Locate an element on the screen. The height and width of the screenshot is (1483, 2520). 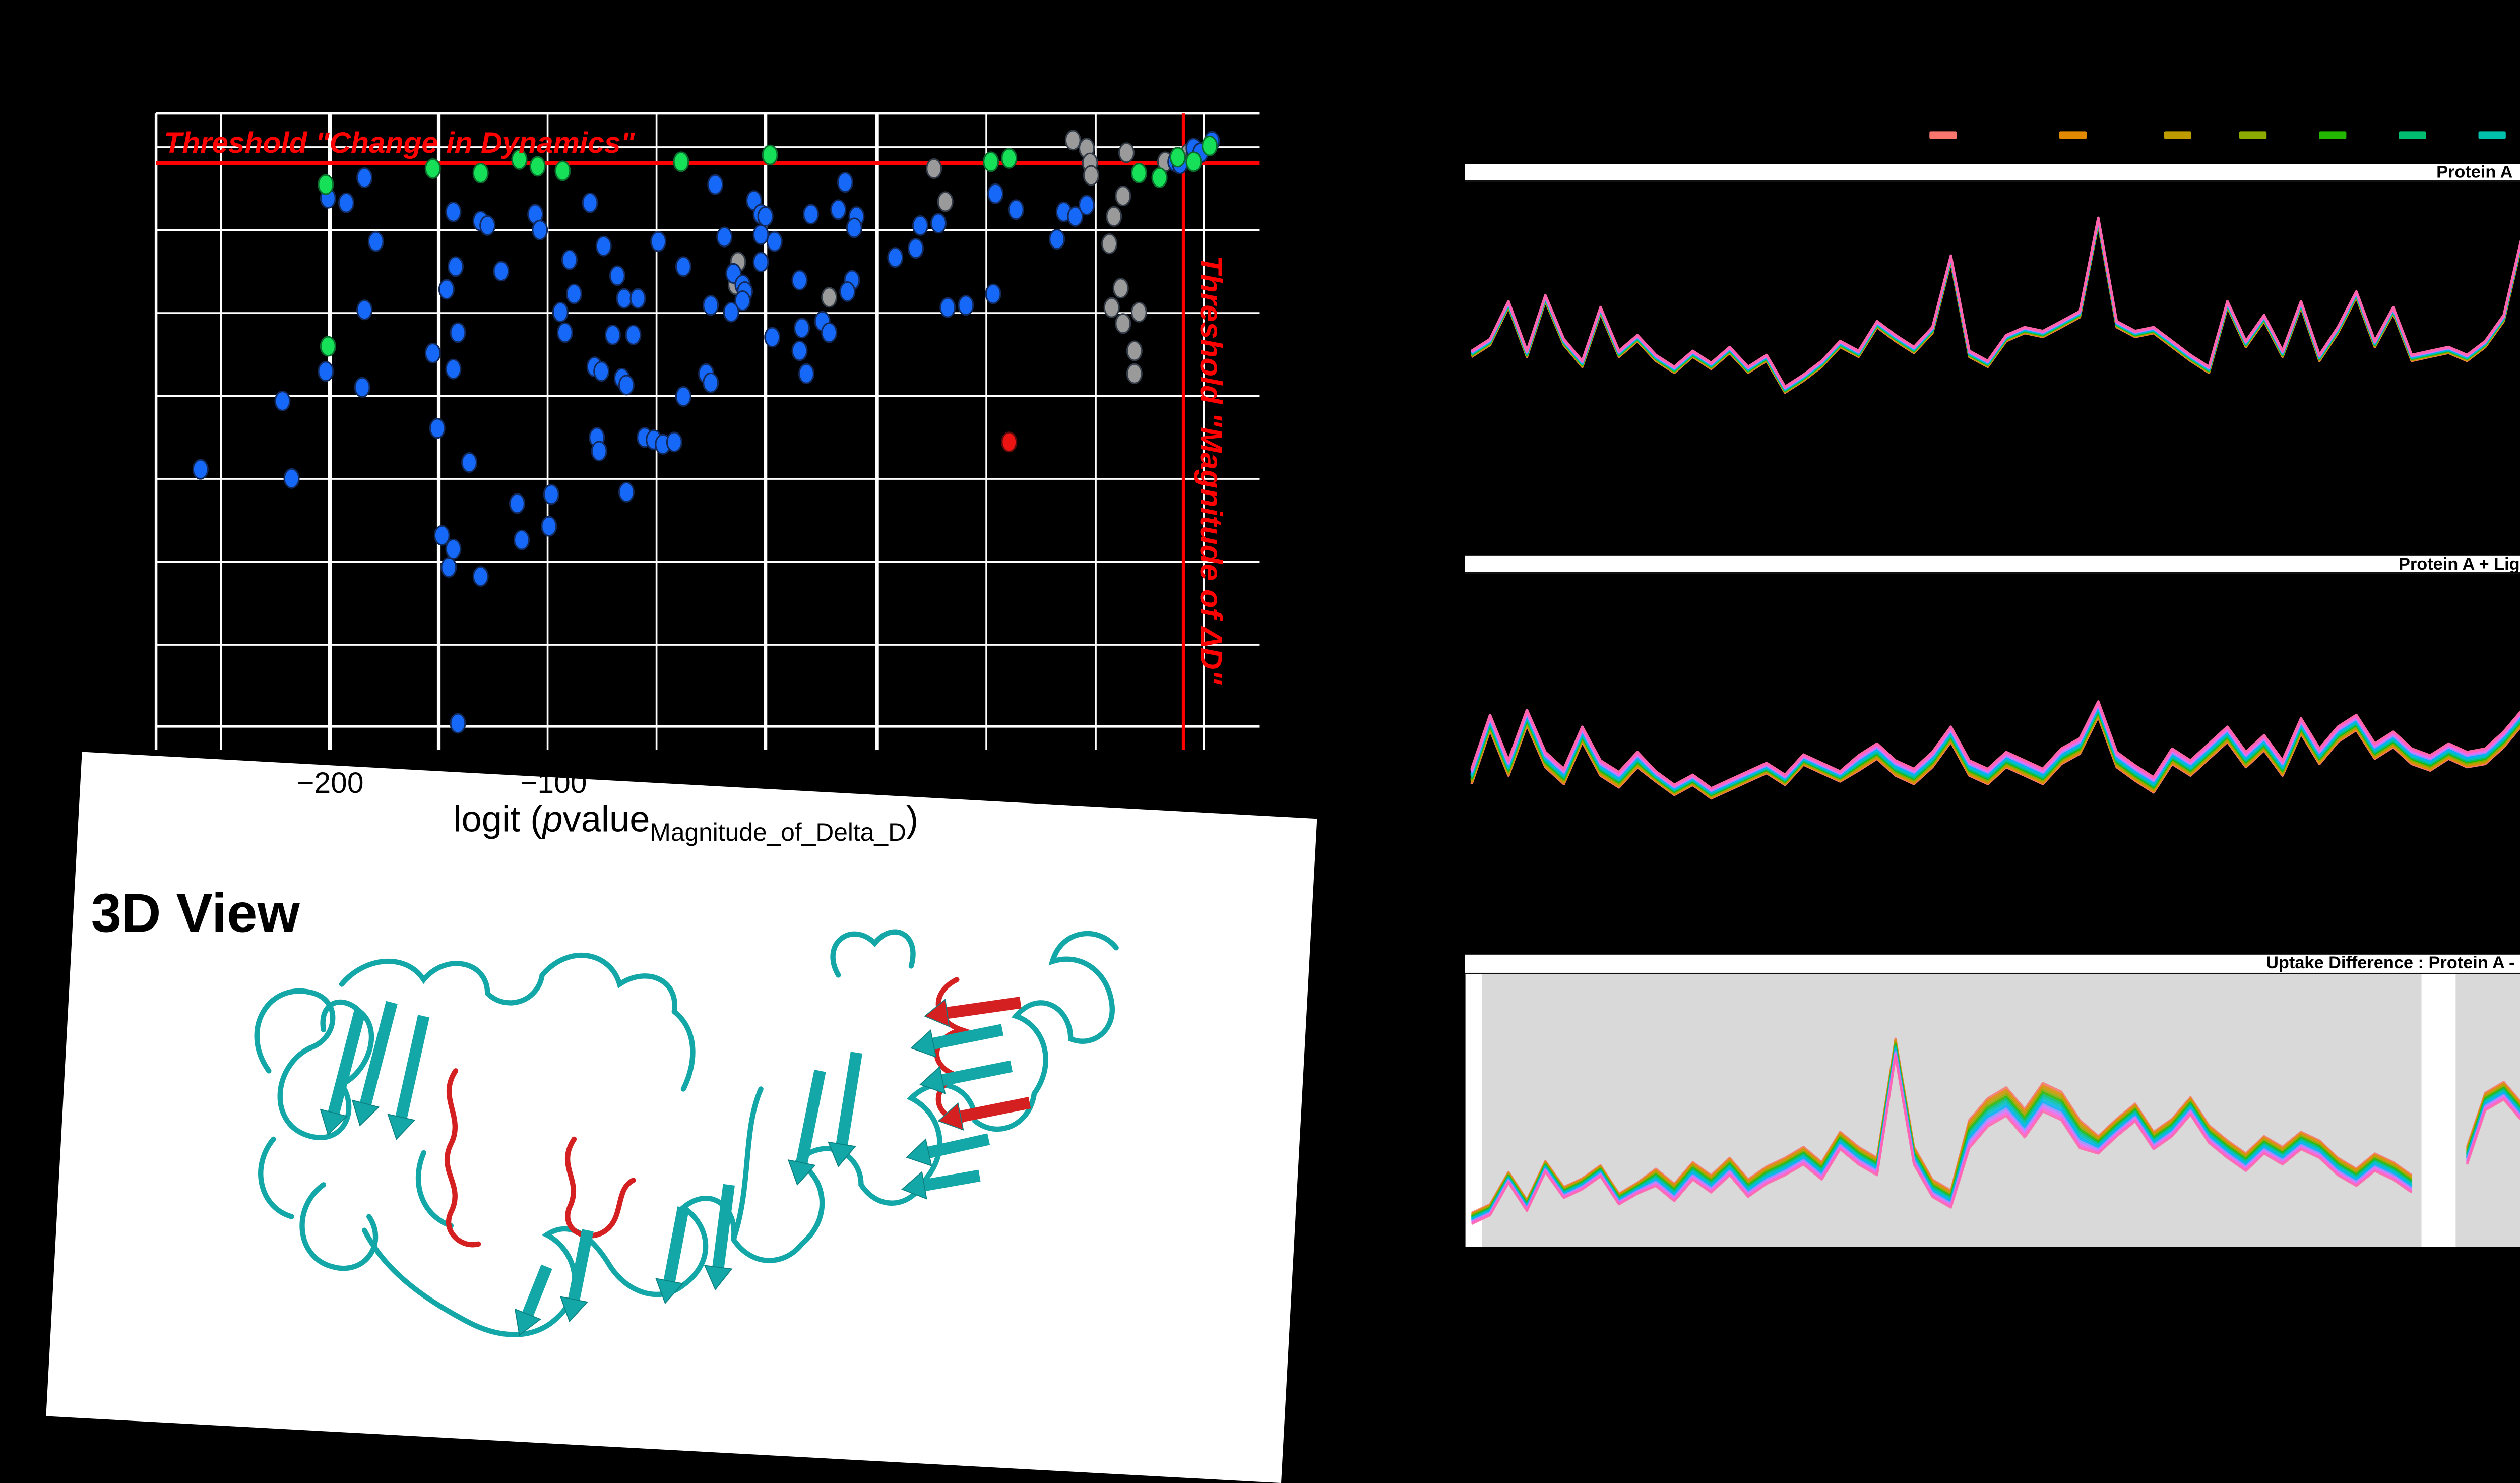
volcano-x-tick-200: −200 is located at coordinates (331, 782).